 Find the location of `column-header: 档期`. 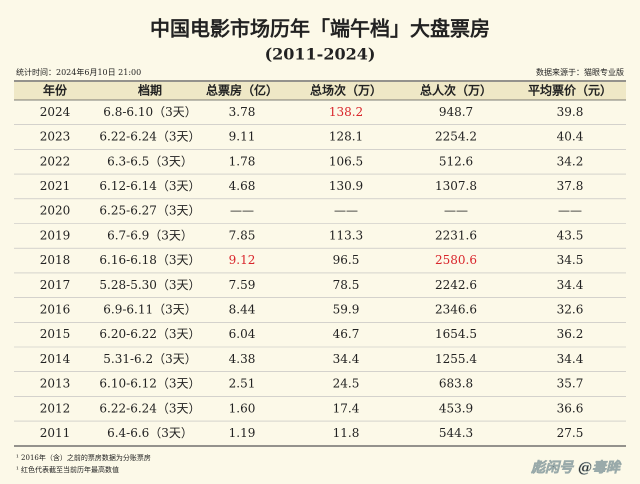

column-header: 档期 is located at coordinates (150, 90).